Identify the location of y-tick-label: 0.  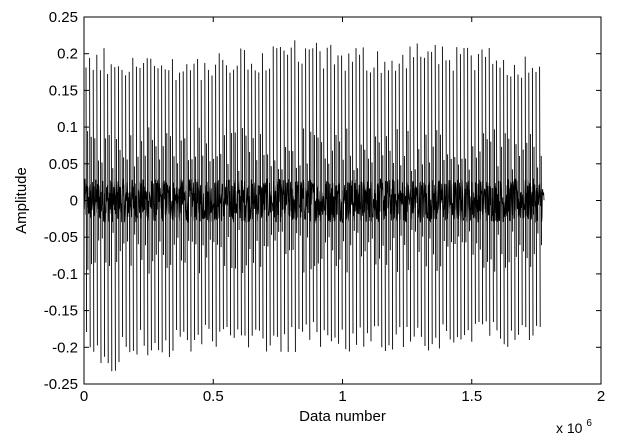
(74, 201).